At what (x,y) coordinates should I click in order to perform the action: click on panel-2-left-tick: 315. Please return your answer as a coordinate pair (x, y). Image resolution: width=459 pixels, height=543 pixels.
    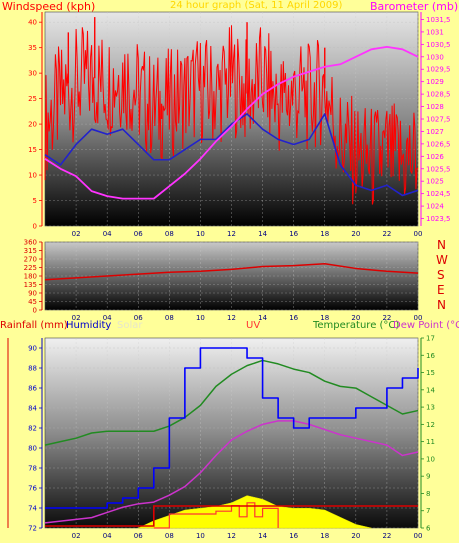
    Looking at the image, I should click on (30, 251).